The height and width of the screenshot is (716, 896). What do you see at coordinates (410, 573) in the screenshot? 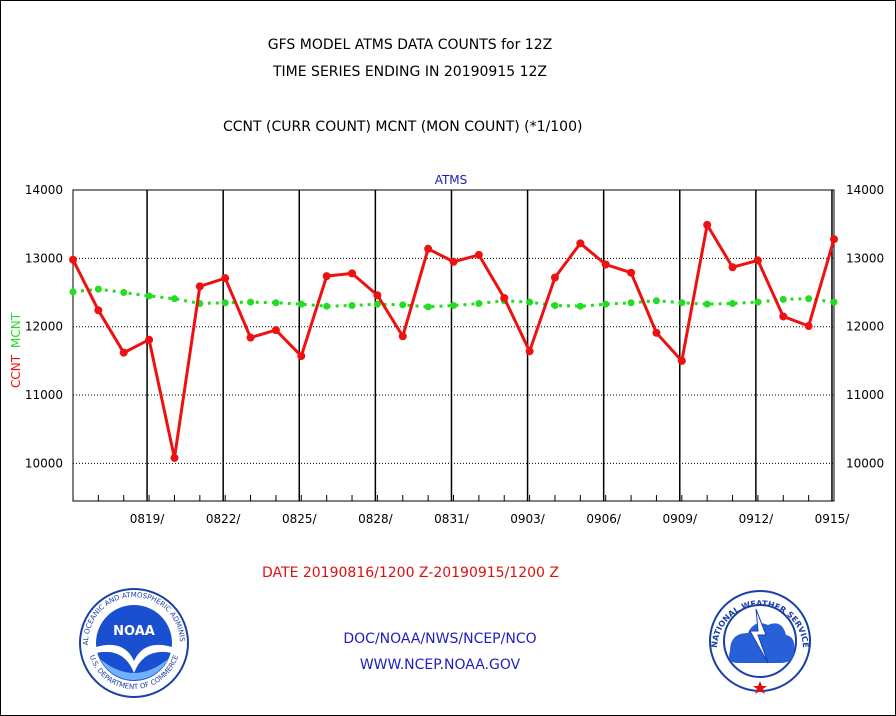
I see `date-range-label: DATE 20190816/1200 Z-20190915/1200 Z` at bounding box center [410, 573].